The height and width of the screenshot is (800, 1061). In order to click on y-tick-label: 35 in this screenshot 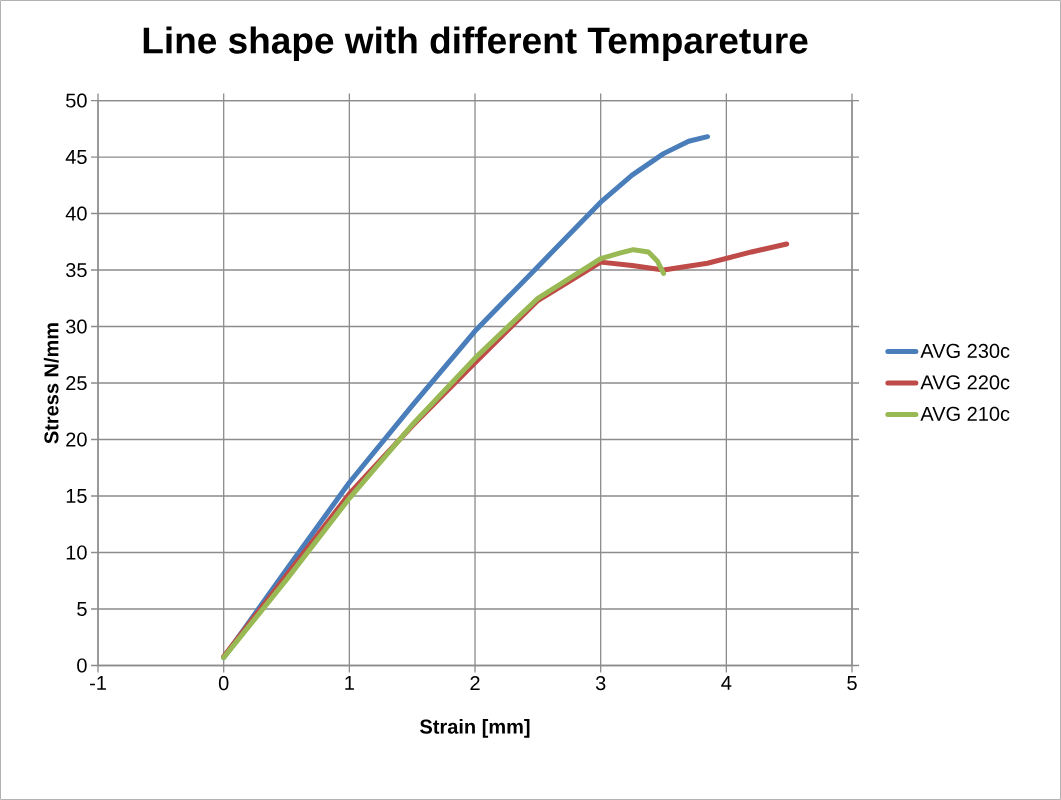, I will do `click(76, 270)`.